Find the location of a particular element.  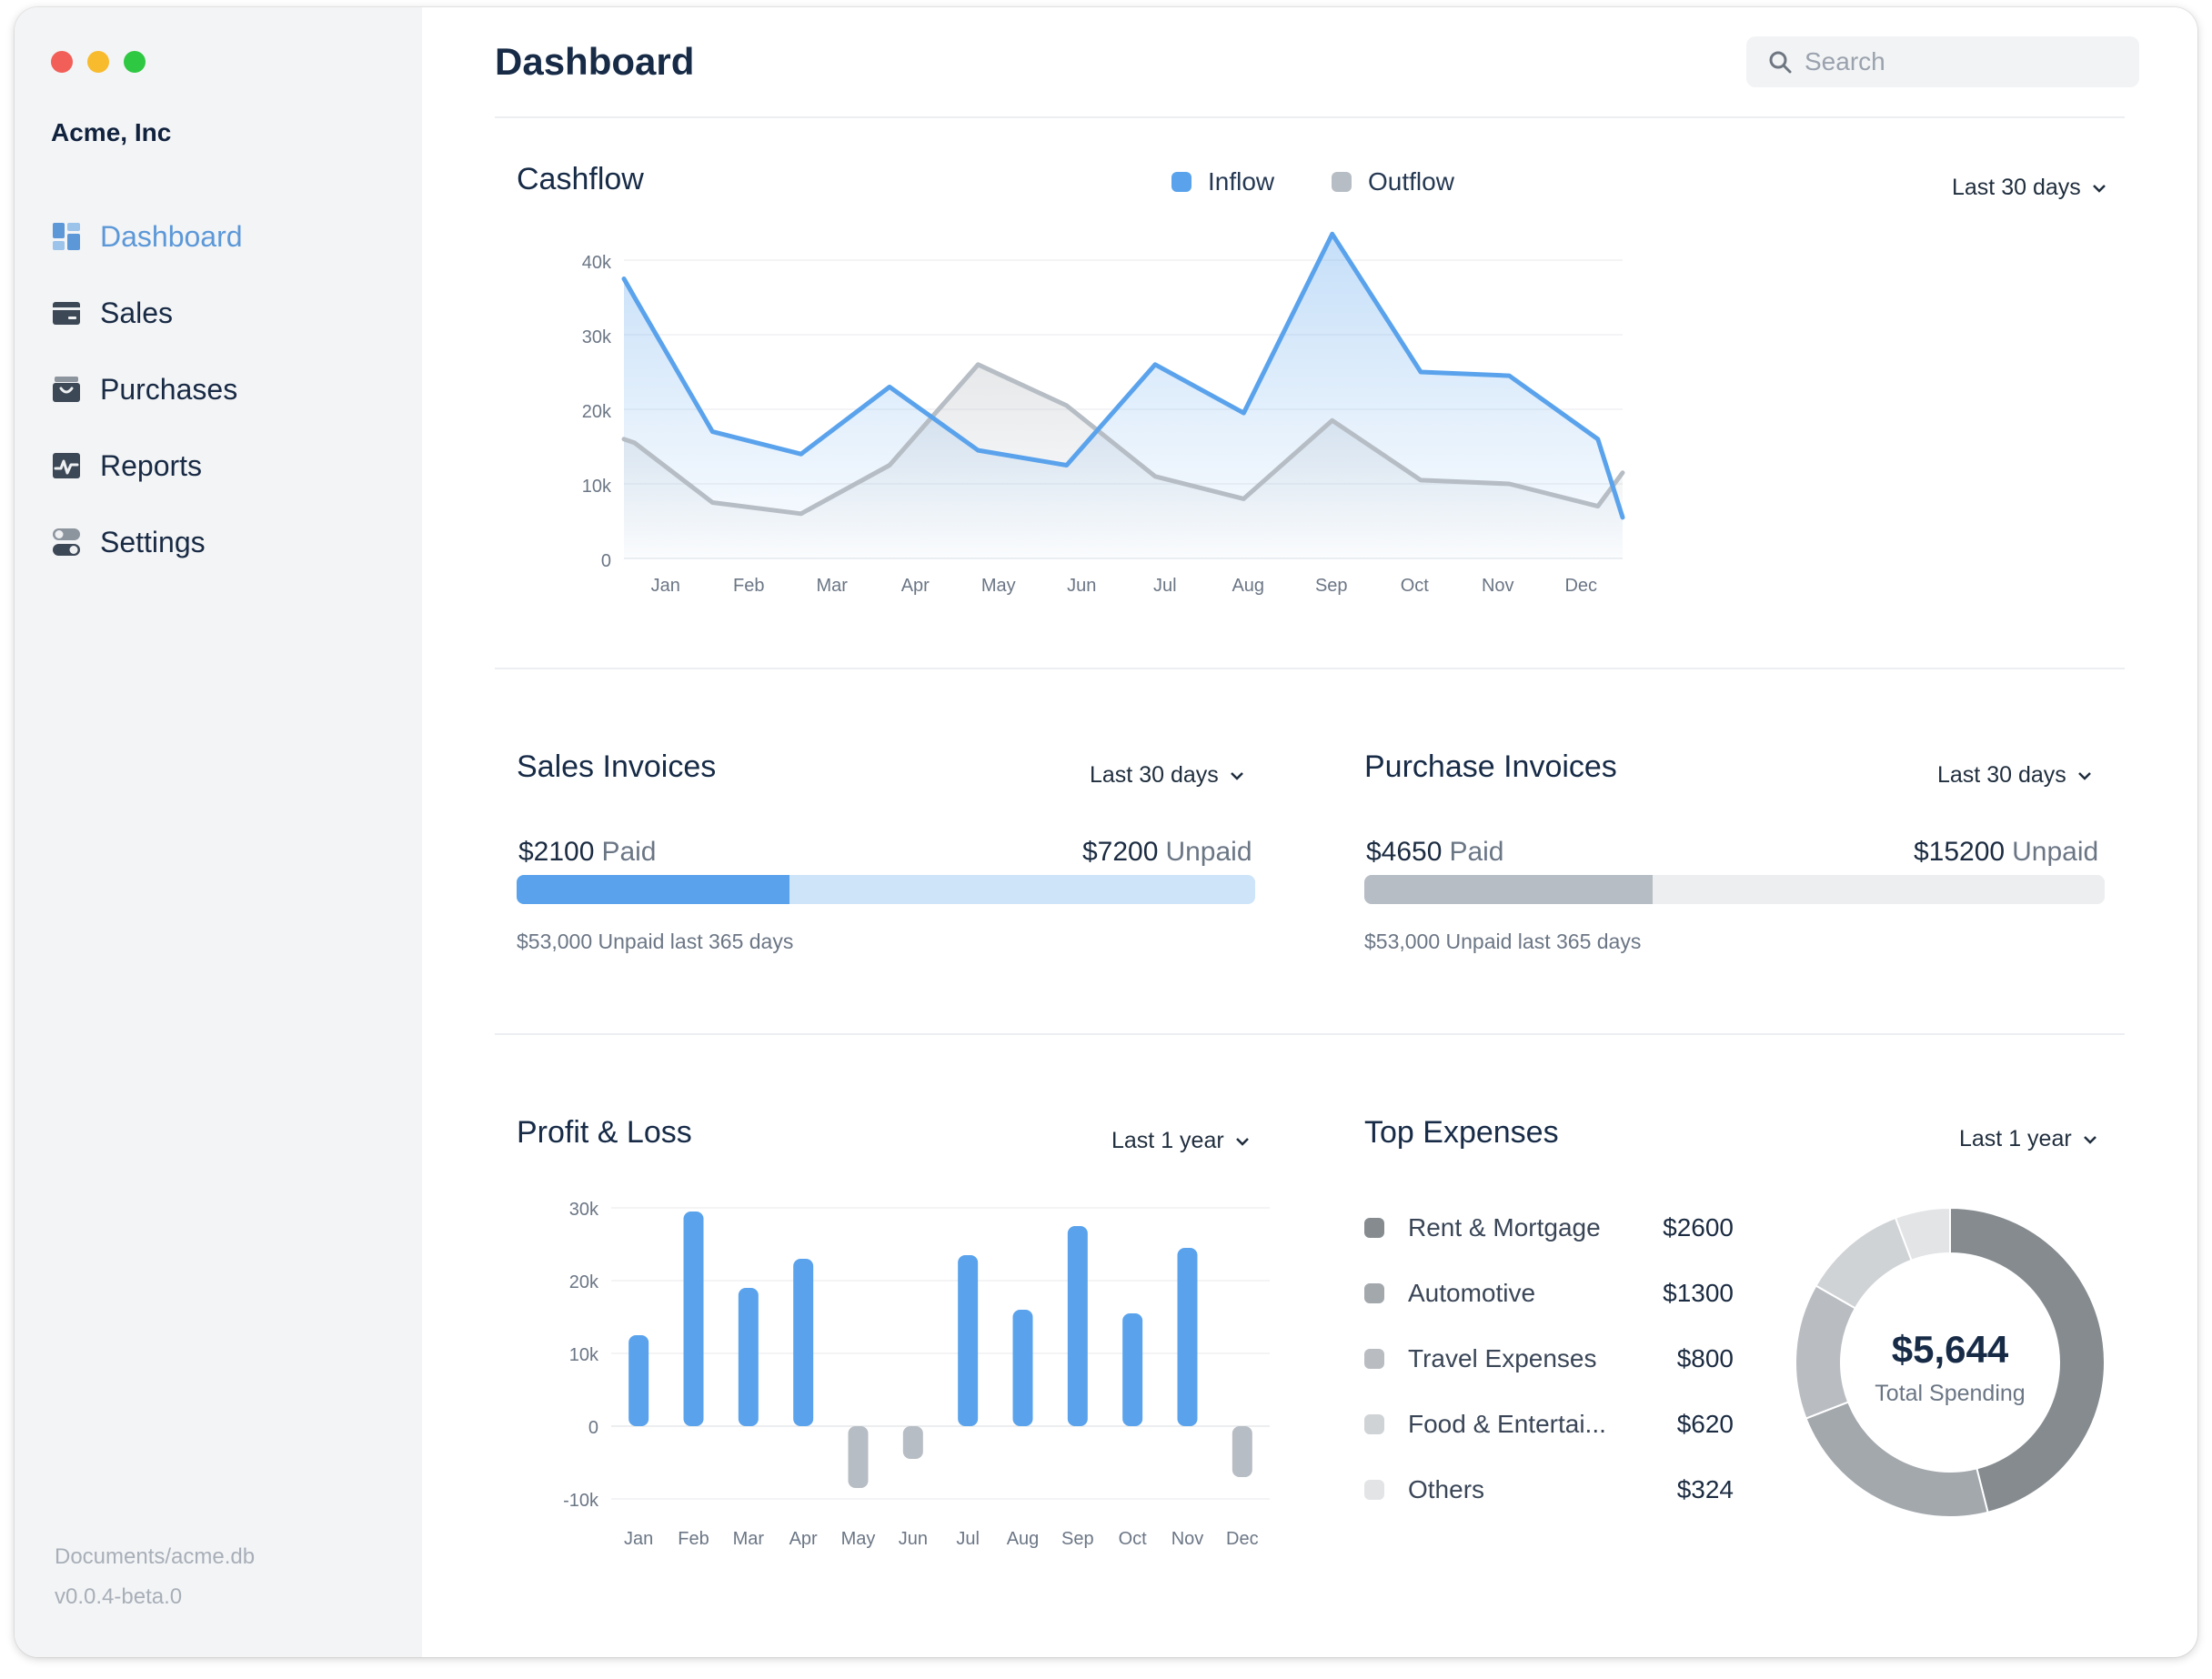

settings-icon is located at coordinates (66, 542).